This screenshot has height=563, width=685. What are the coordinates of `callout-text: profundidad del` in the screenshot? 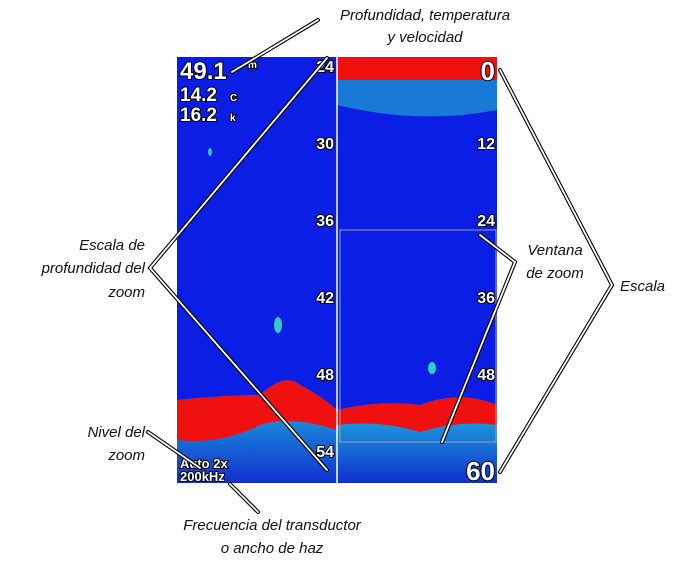 It's located at (93, 268).